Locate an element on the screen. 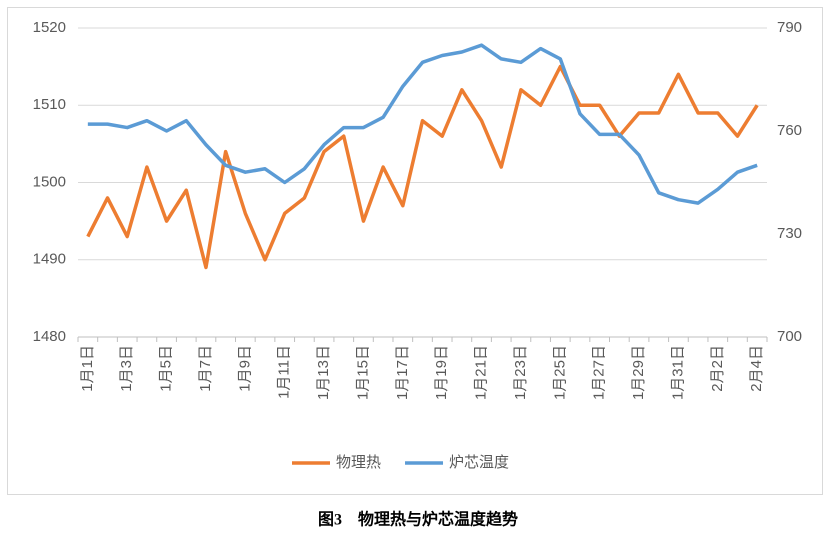 The image size is (836, 543). y-tick-label: 1480 is located at coordinates (49, 336).